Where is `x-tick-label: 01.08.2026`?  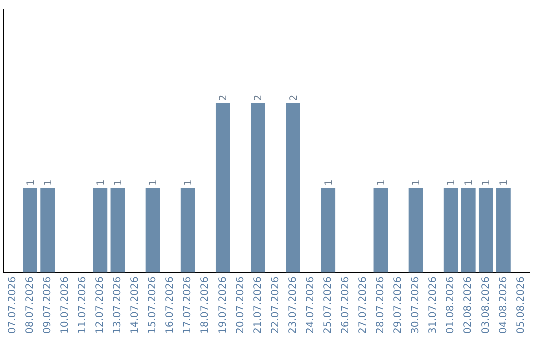
x-tick-label: 01.08.2026 is located at coordinates (451, 305).